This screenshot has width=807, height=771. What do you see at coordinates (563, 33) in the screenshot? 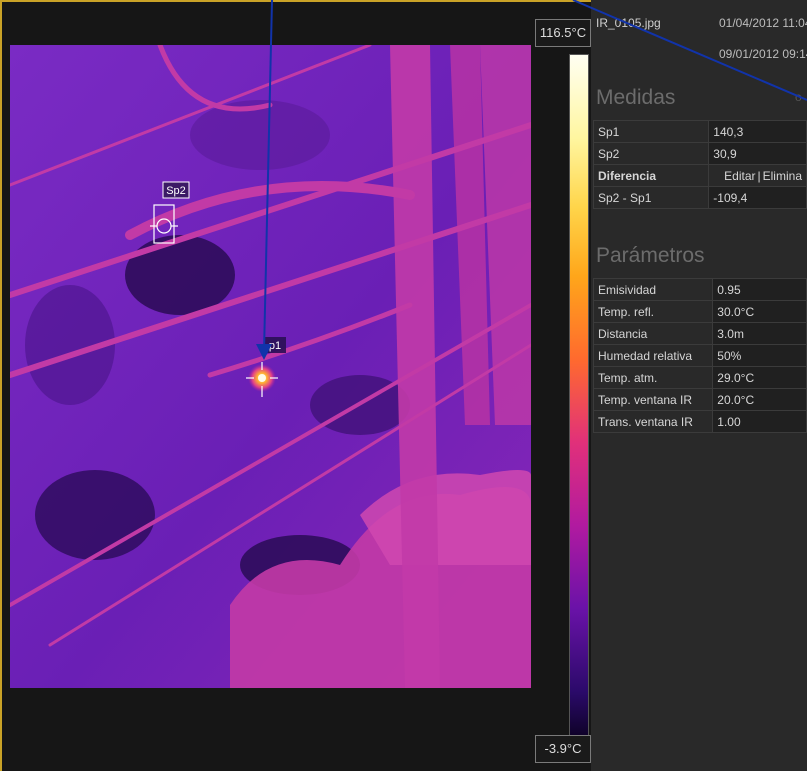
I see `scale-max-value: 116.5°C` at bounding box center [563, 33].